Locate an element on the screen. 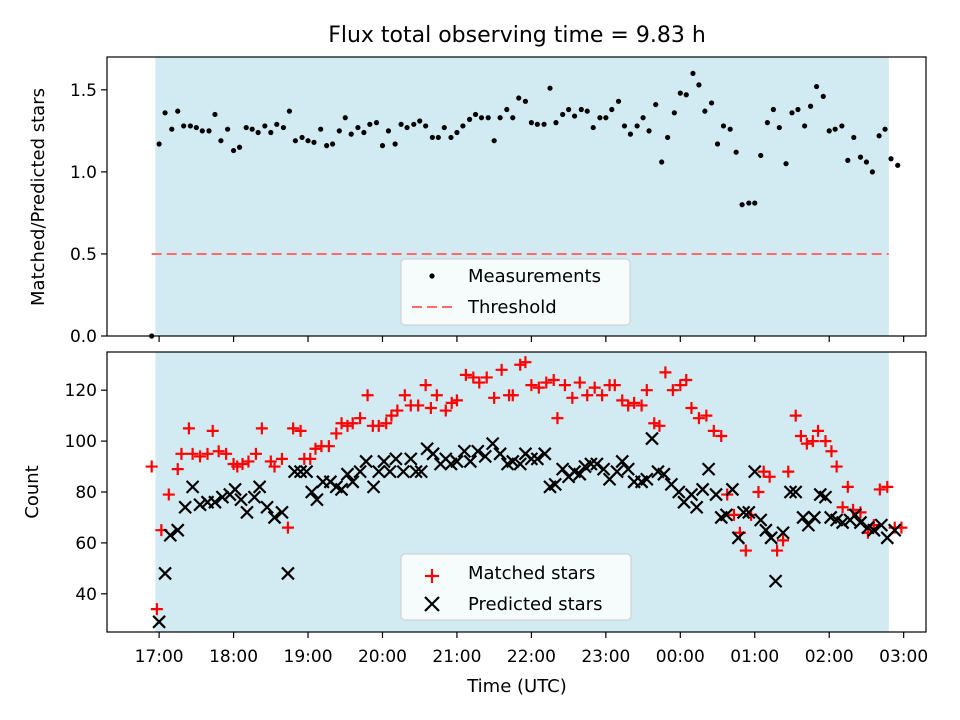 The image size is (960, 720). top-y-tick-label: 0.0 is located at coordinates (83, 337).